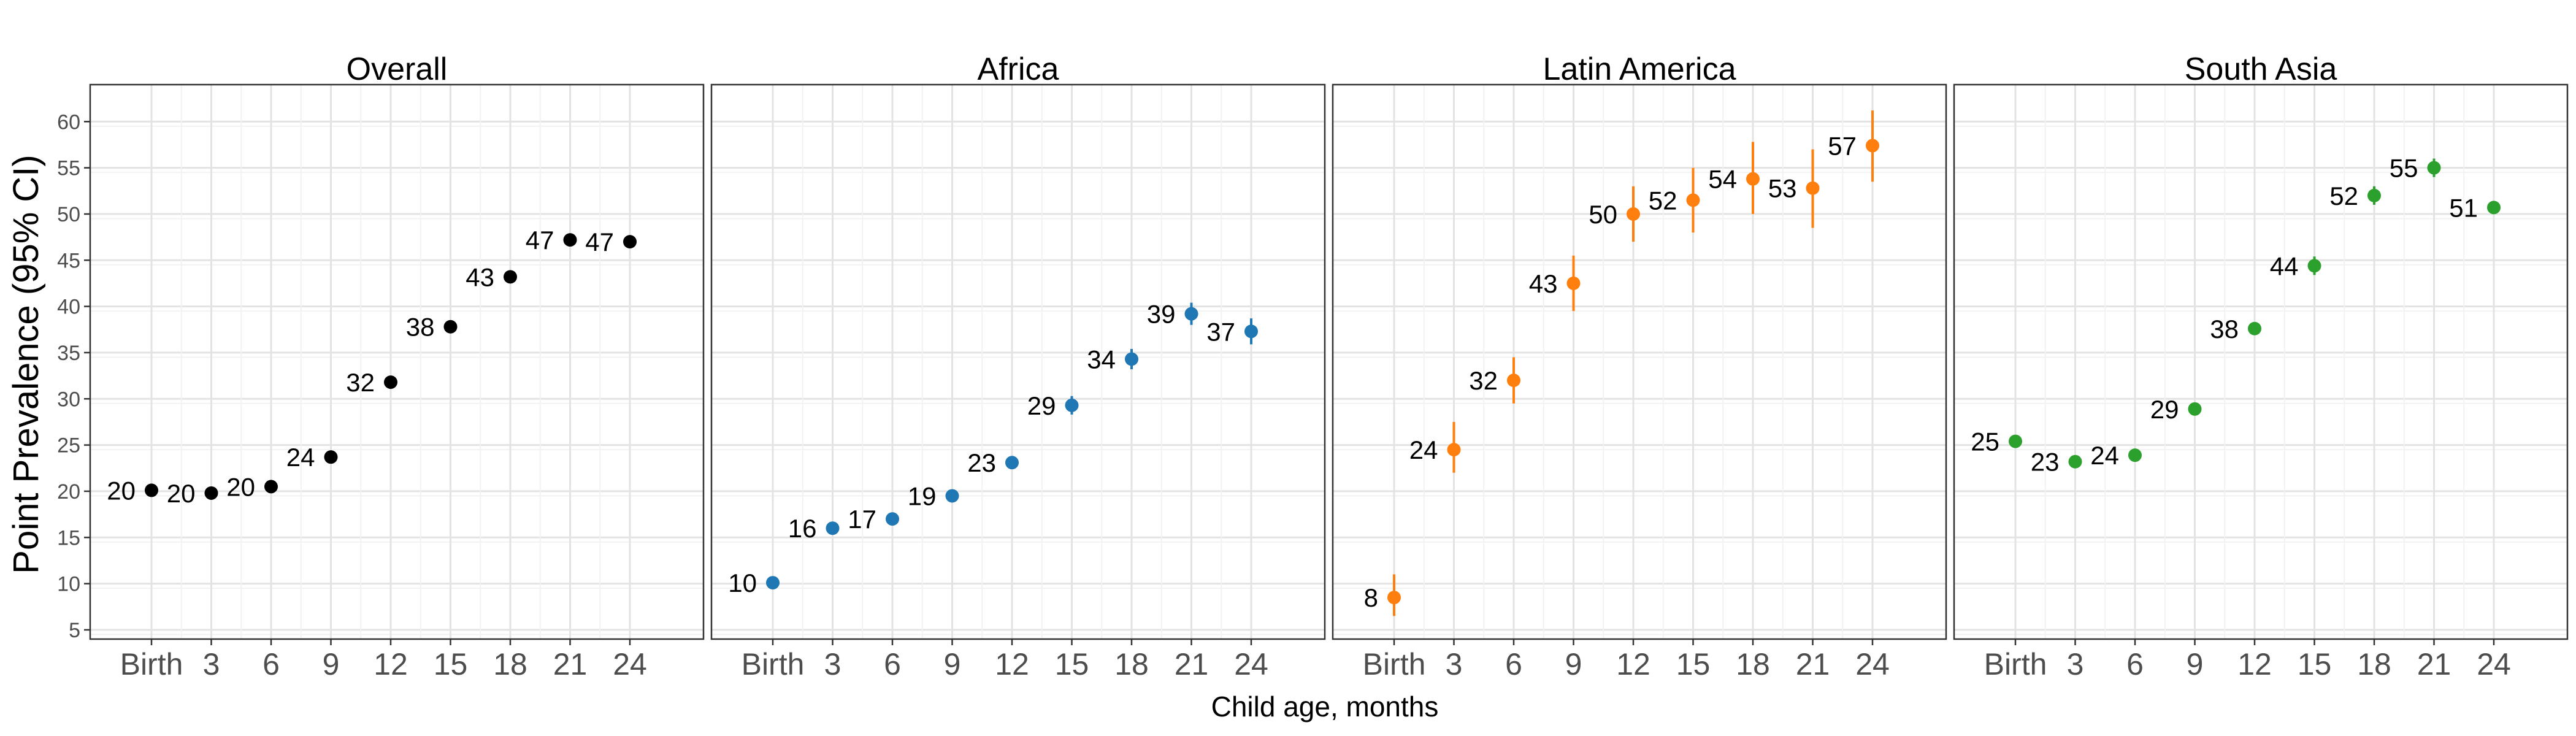 The width and height of the screenshot is (2576, 736). What do you see at coordinates (68, 492) in the screenshot?
I see `y-tick-label: 20` at bounding box center [68, 492].